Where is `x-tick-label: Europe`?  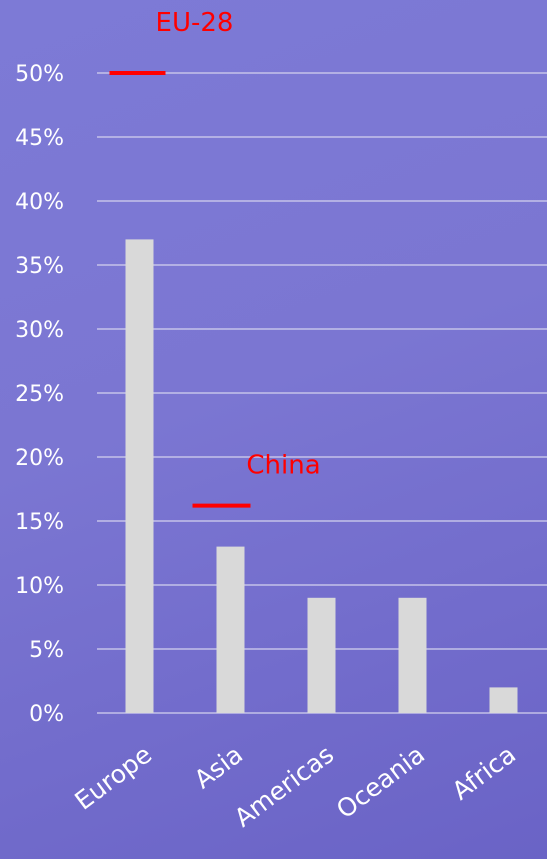 x-tick-label: Europe is located at coordinates (113, 778).